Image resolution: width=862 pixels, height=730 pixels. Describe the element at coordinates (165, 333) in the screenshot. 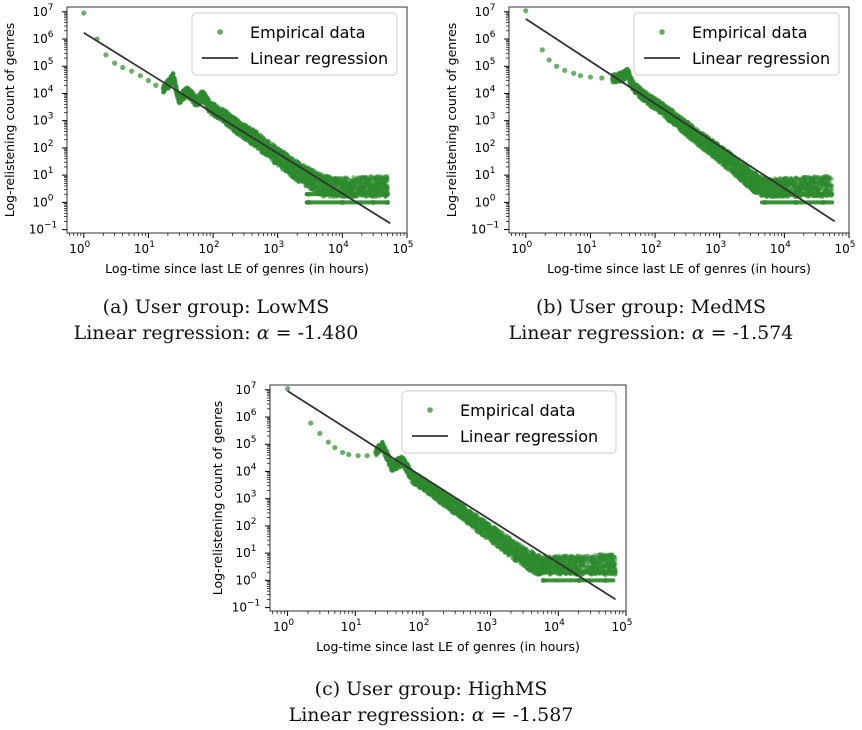

I see `caption-a-prefix: Linear regression:` at that location.